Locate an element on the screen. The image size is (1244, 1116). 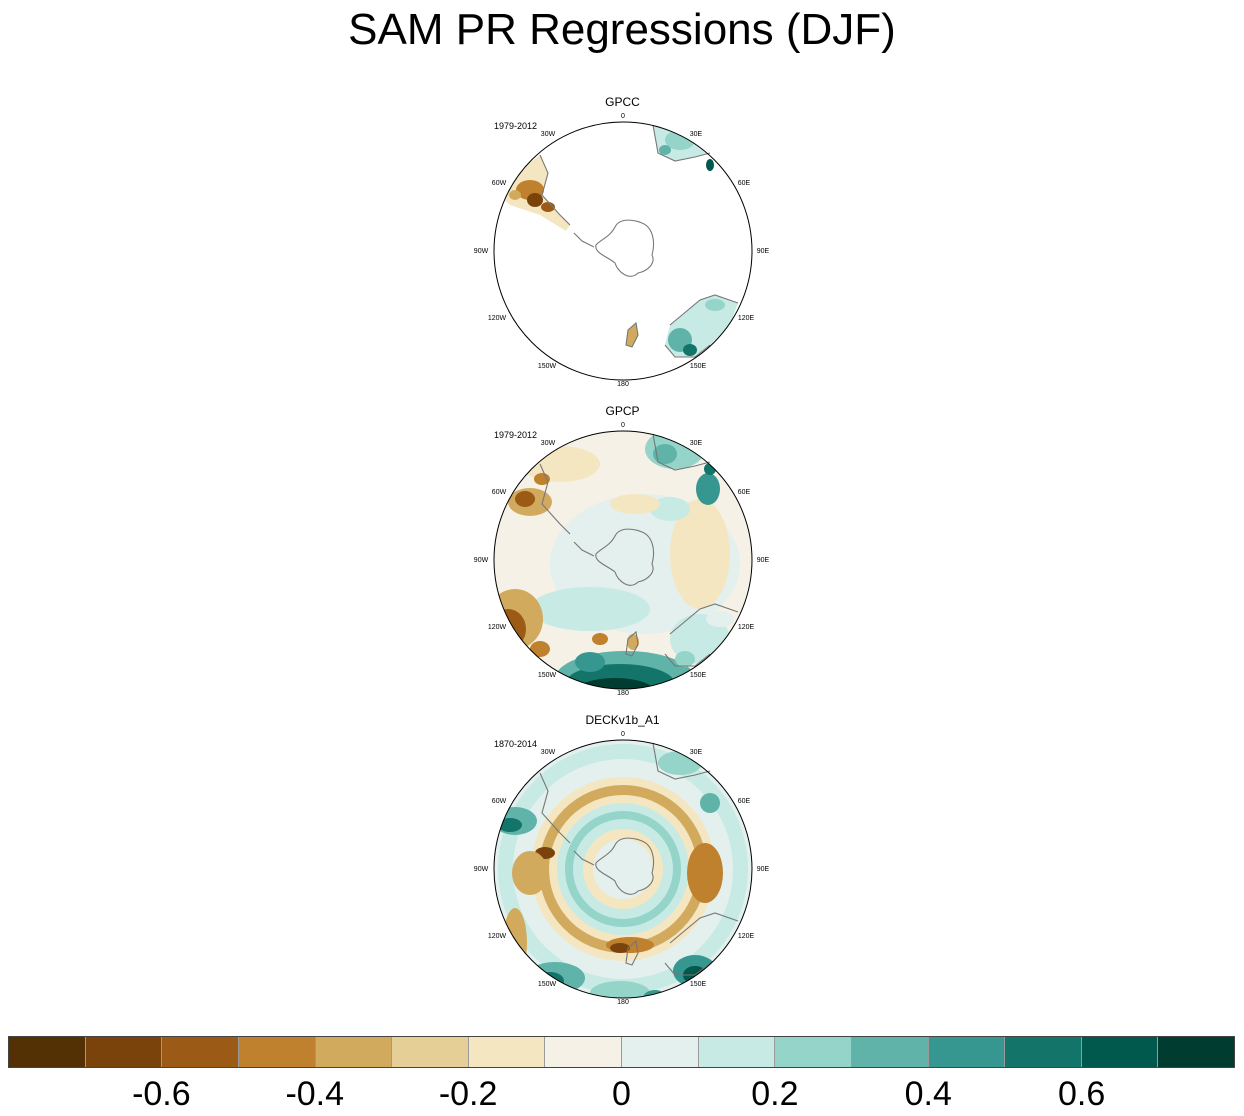
panel-title: GPCP is located at coordinates (622, 411).